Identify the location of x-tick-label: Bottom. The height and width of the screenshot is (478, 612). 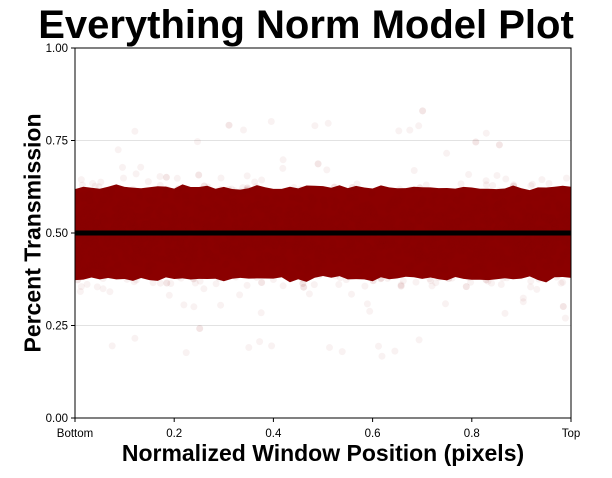
(75, 434).